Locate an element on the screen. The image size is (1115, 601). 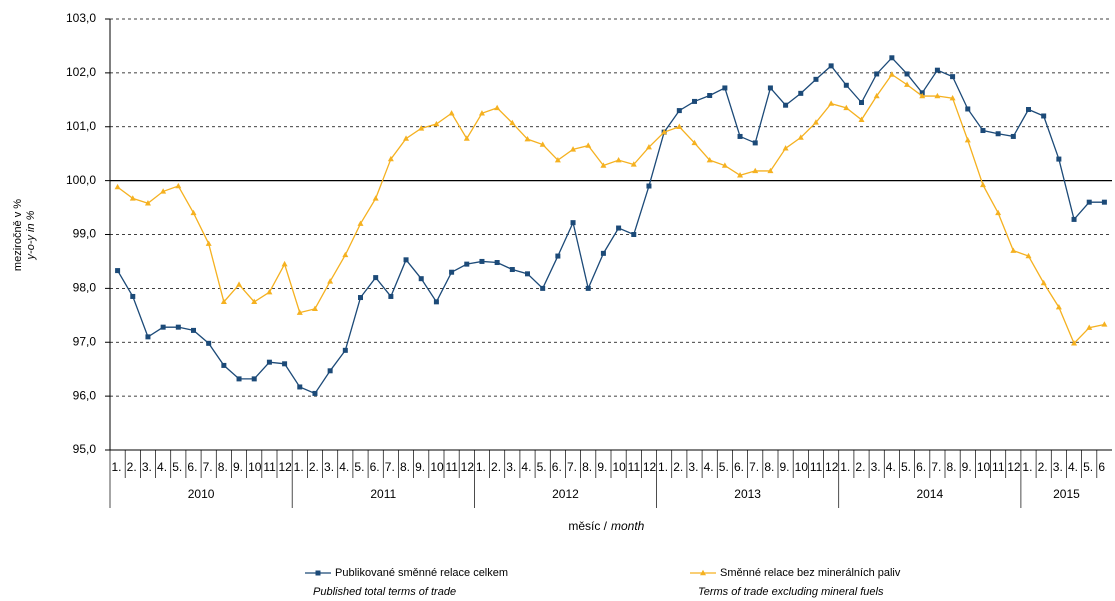
x-tick-label: 3. is located at coordinates (876, 467).